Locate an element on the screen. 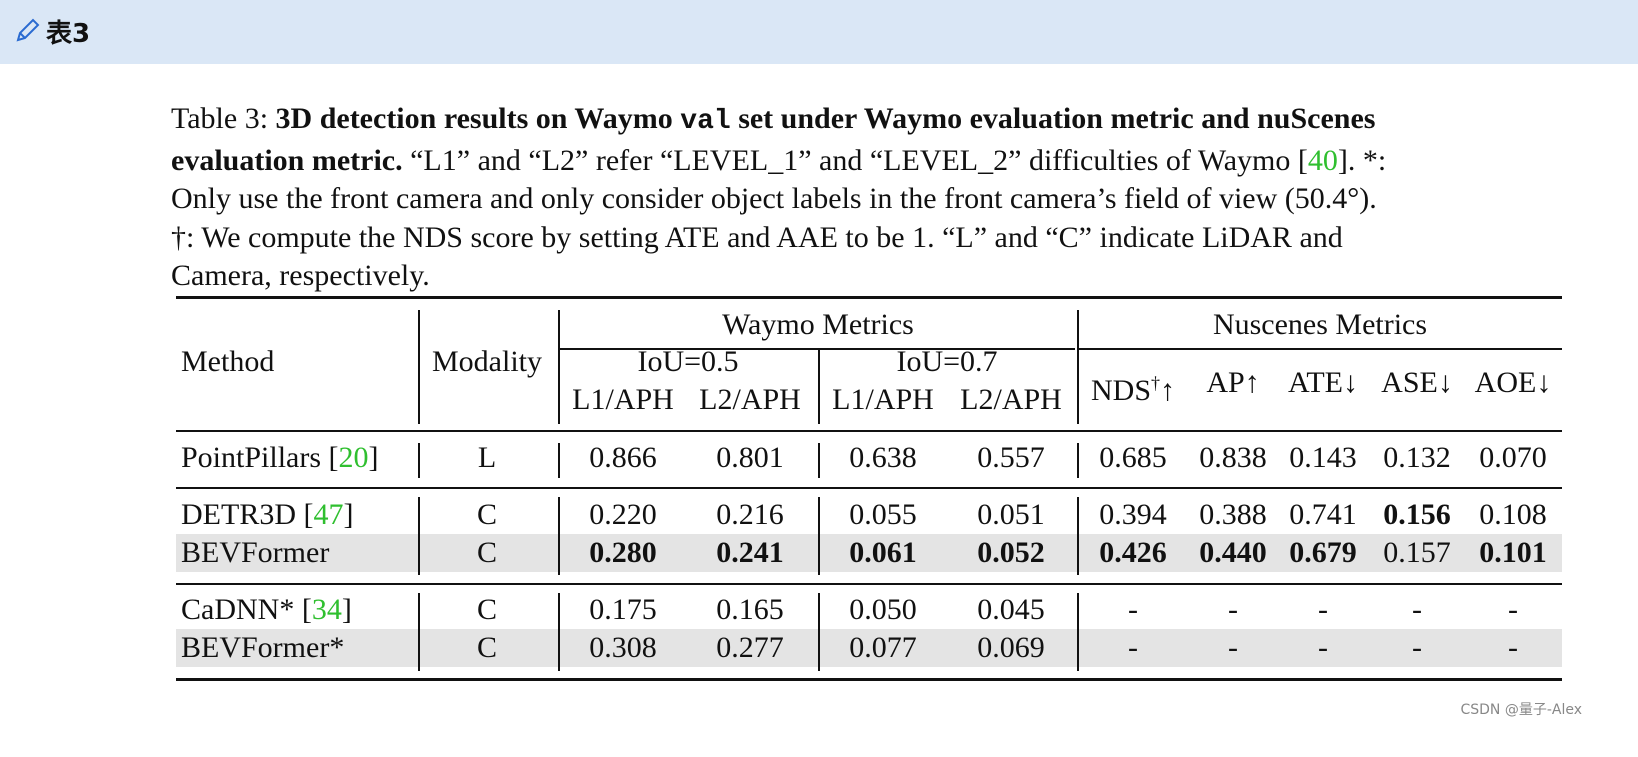 This screenshot has width=1638, height=757. method-name: BEVFormer is located at coordinates (255, 552).